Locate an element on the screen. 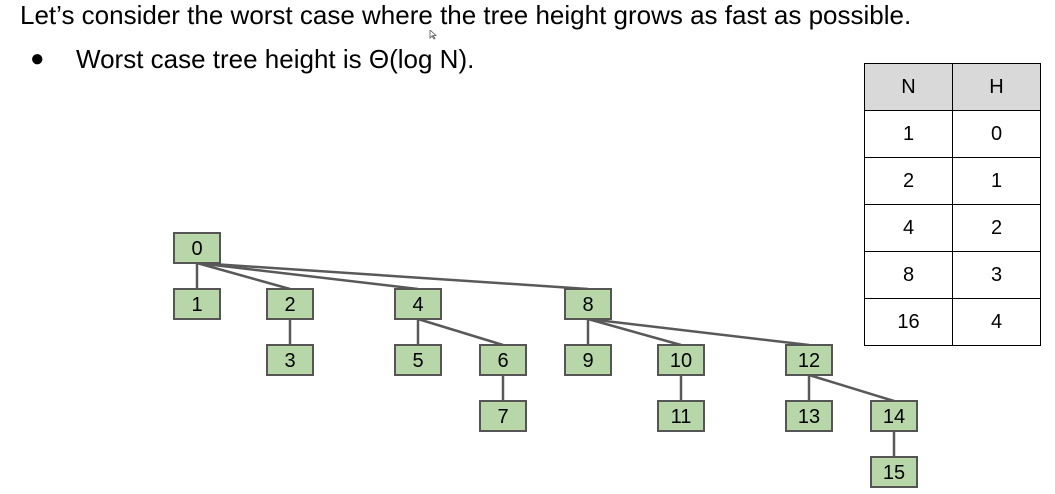 The height and width of the screenshot is (494, 1055). tree-node-label: 15 is located at coordinates (894, 473).